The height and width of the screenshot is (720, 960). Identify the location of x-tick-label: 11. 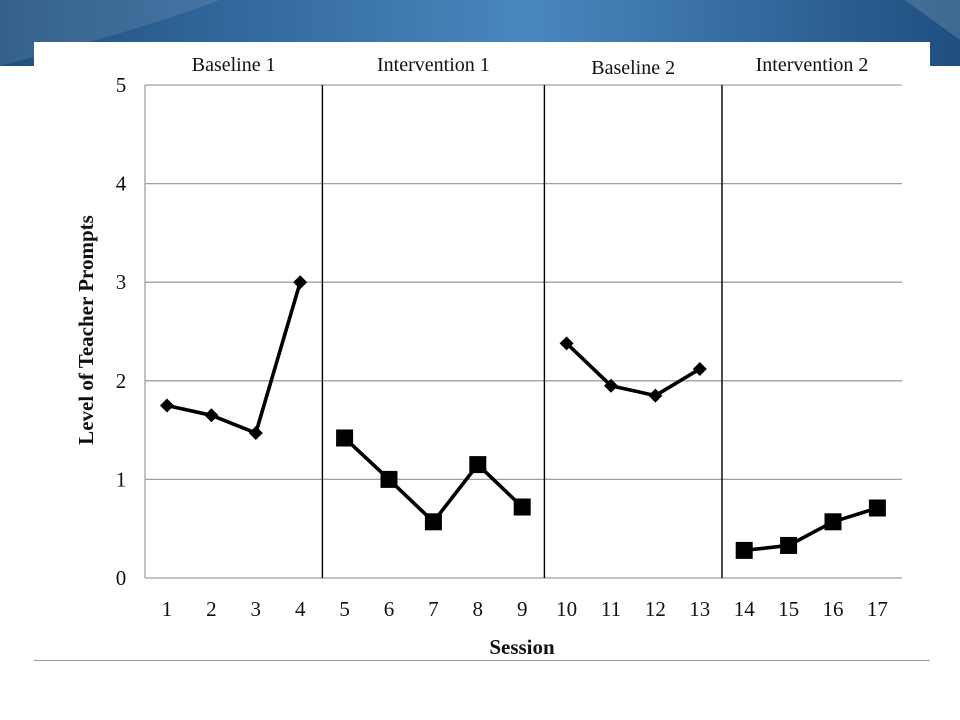
(611, 609).